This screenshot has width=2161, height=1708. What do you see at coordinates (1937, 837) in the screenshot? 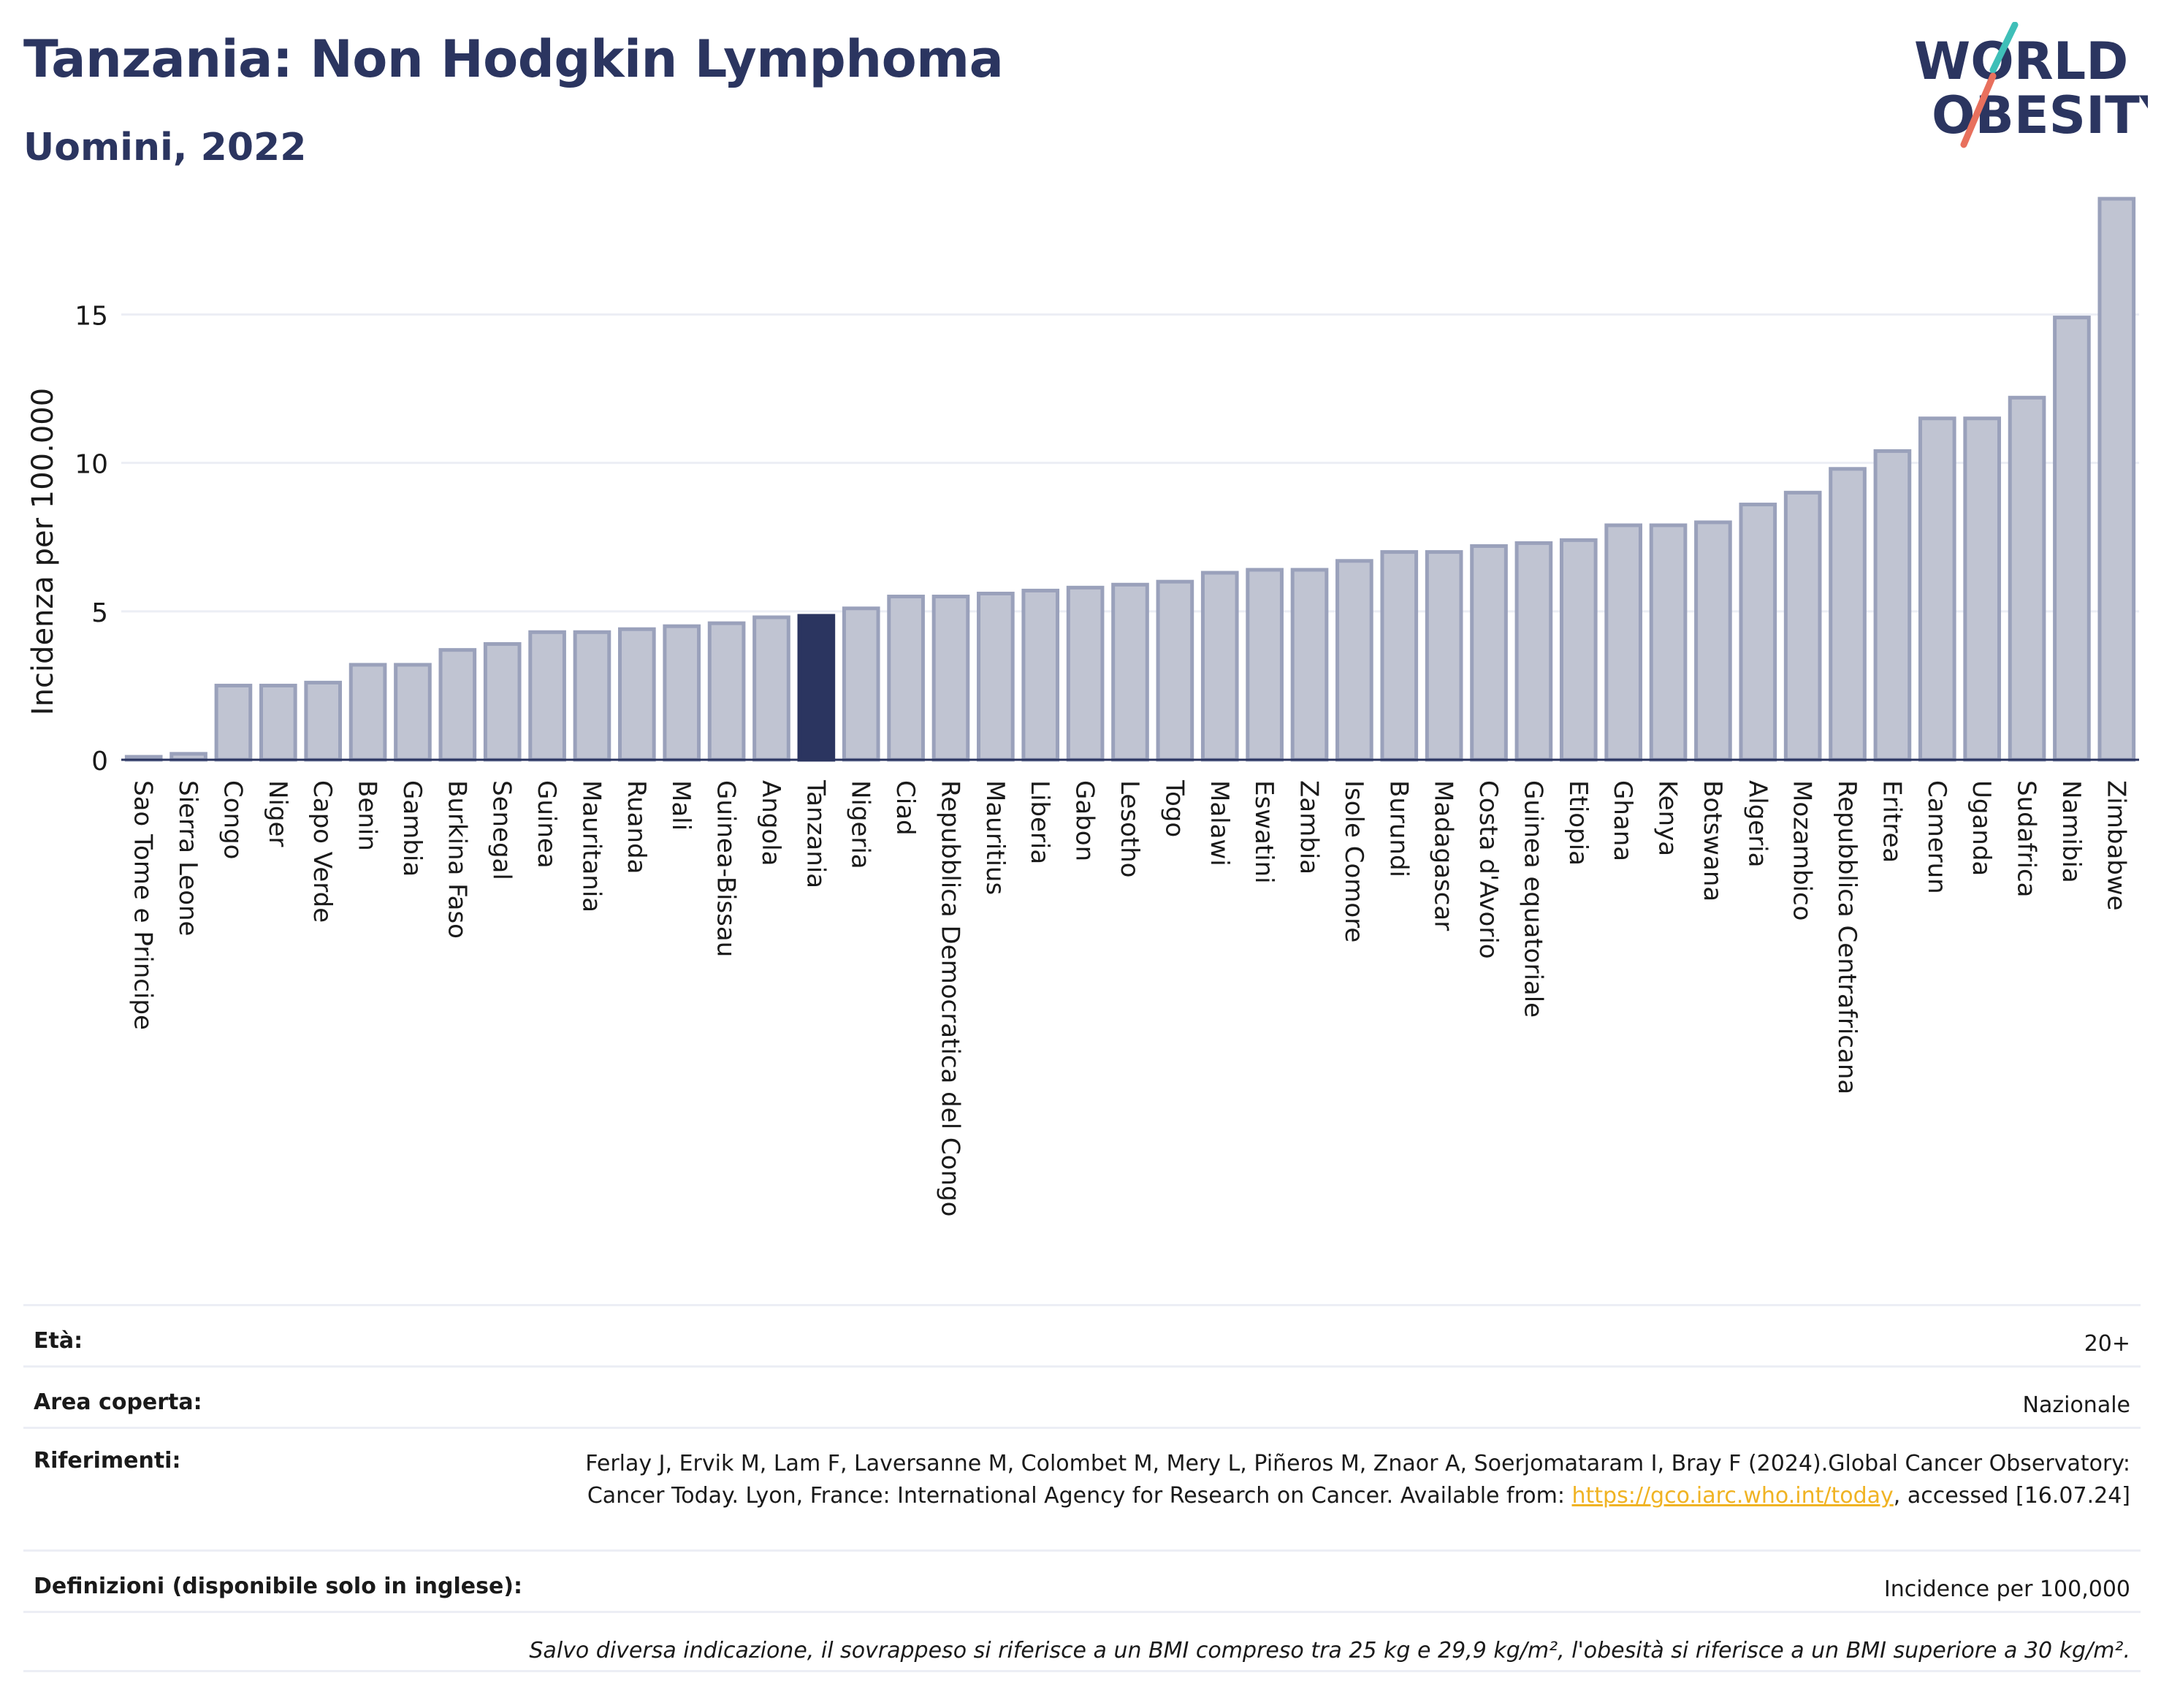
I see `x-tick-label: Camerun` at bounding box center [1937, 837].